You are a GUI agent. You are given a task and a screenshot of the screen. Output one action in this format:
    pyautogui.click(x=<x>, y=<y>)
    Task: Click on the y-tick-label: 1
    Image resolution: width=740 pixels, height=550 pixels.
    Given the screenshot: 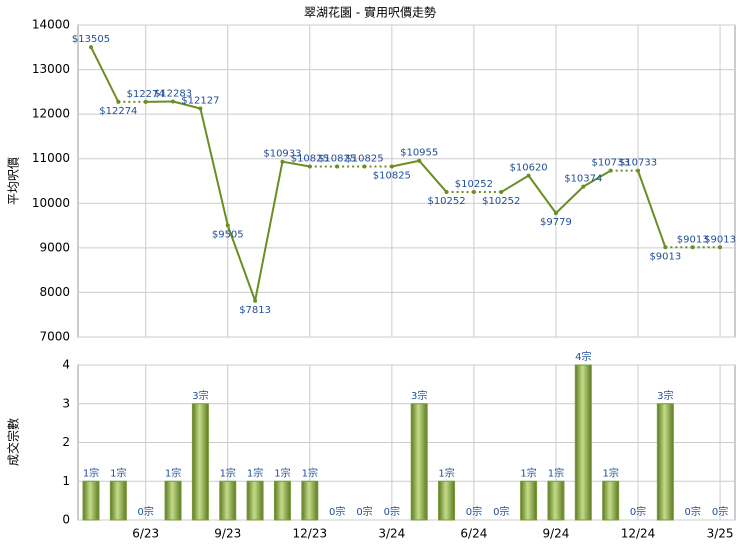 What is the action you would take?
    pyautogui.click(x=66, y=481)
    